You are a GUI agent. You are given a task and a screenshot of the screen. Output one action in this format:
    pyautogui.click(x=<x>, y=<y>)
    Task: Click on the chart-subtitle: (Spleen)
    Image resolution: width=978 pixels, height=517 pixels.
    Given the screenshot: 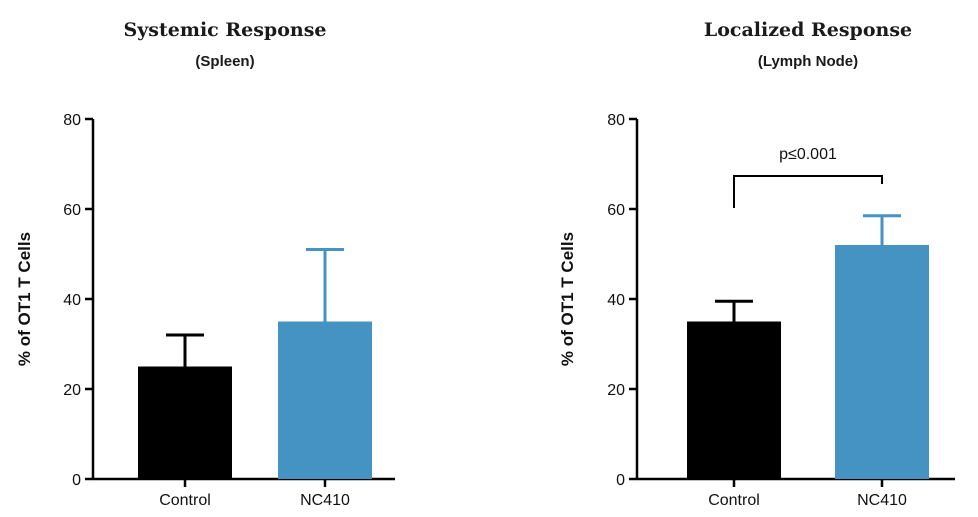 What is the action you would take?
    pyautogui.click(x=224, y=61)
    